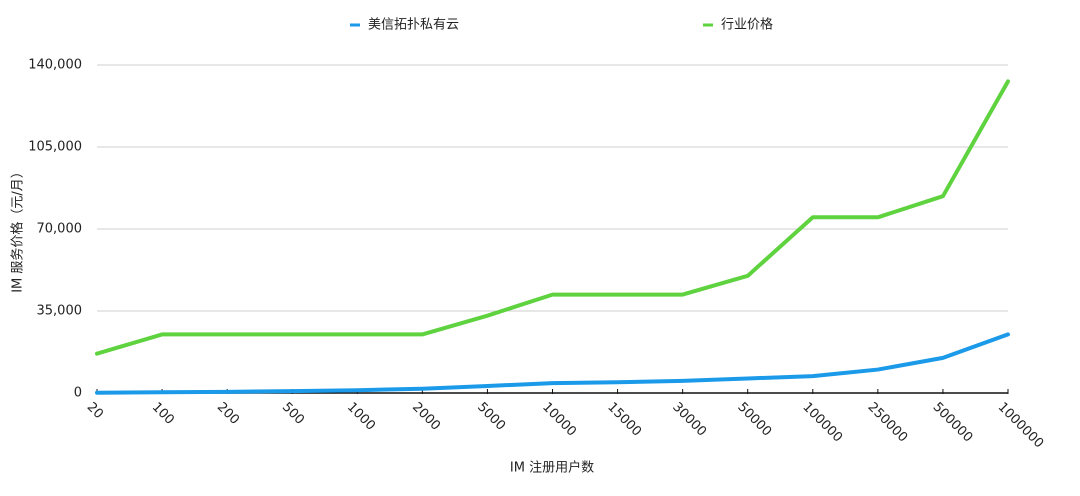 The image size is (1080, 496). I want to click on x-tick-label: 2000, so click(426, 417).